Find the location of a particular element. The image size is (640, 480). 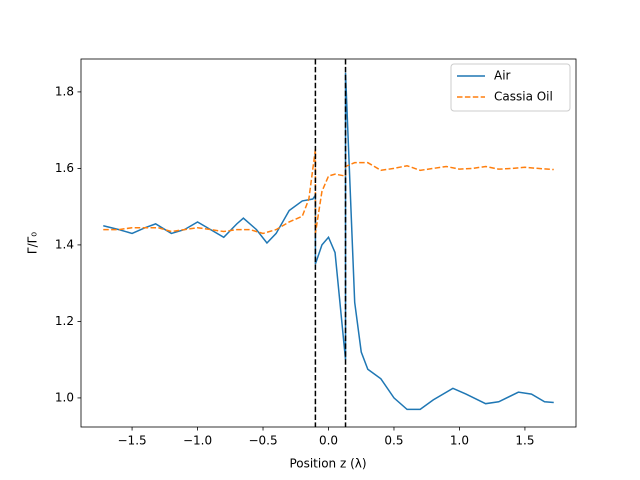

x-tick-label: 0.0 is located at coordinates (328, 441).